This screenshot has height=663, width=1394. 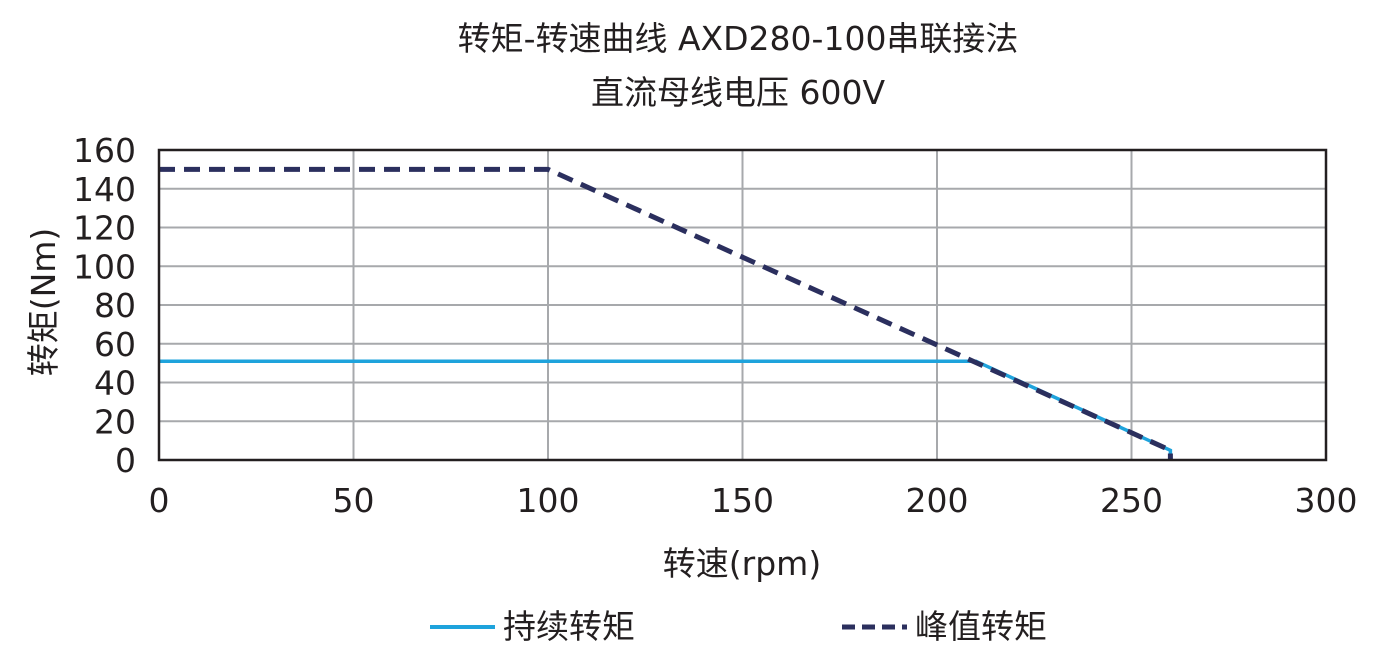 I want to click on y-tick-label: 160, so click(x=104, y=150).